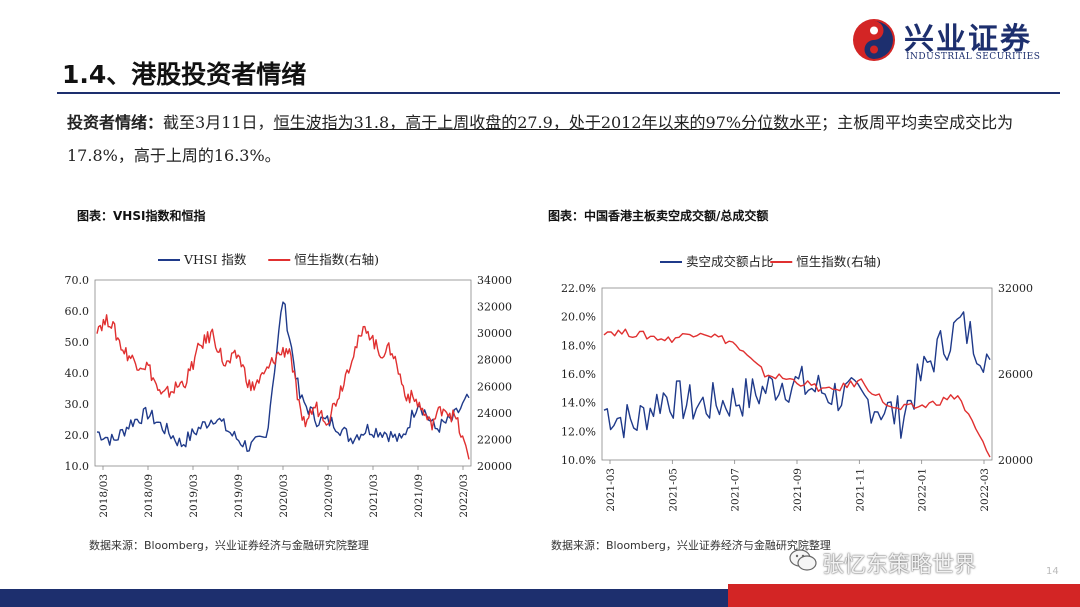 The image size is (1080, 607). What do you see at coordinates (464, 496) in the screenshot?
I see `x-axis-tick-label: 2022/03` at bounding box center [464, 496].